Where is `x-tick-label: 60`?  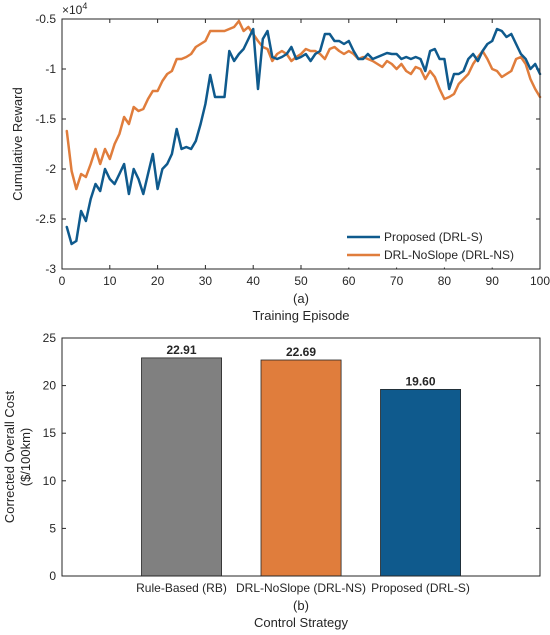 x-tick-label: 60 is located at coordinates (349, 281).